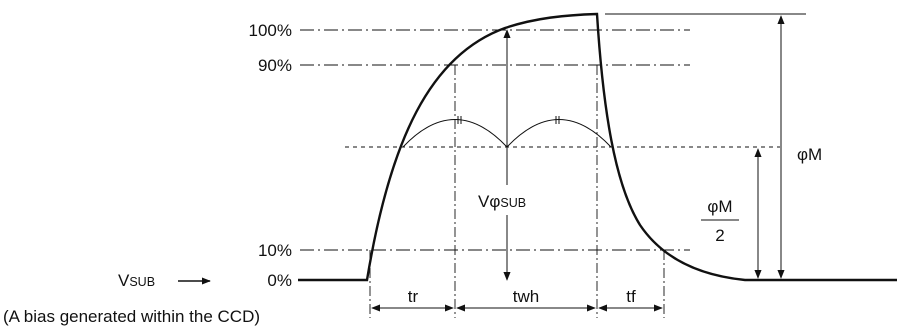 Image resolution: width=897 pixels, height=327 pixels. Describe the element at coordinates (142, 282) in the screenshot. I see `vsub-signal-sub: SUB` at that location.